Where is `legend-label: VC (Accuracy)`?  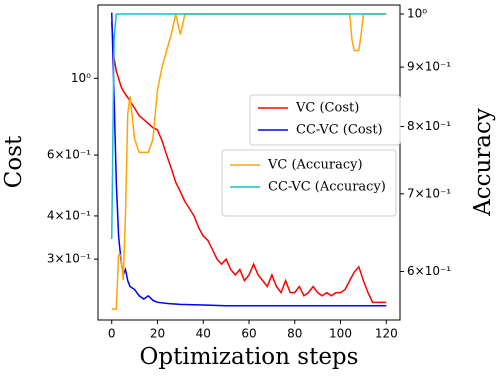 legend-label: VC (Accuracy) is located at coordinates (315, 165).